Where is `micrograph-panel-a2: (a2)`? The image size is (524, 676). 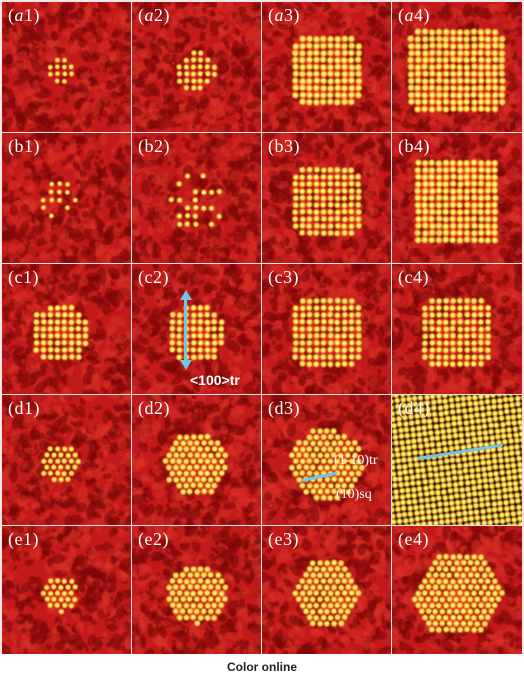
micrograph-panel-a2: (a2) is located at coordinates (196, 67).